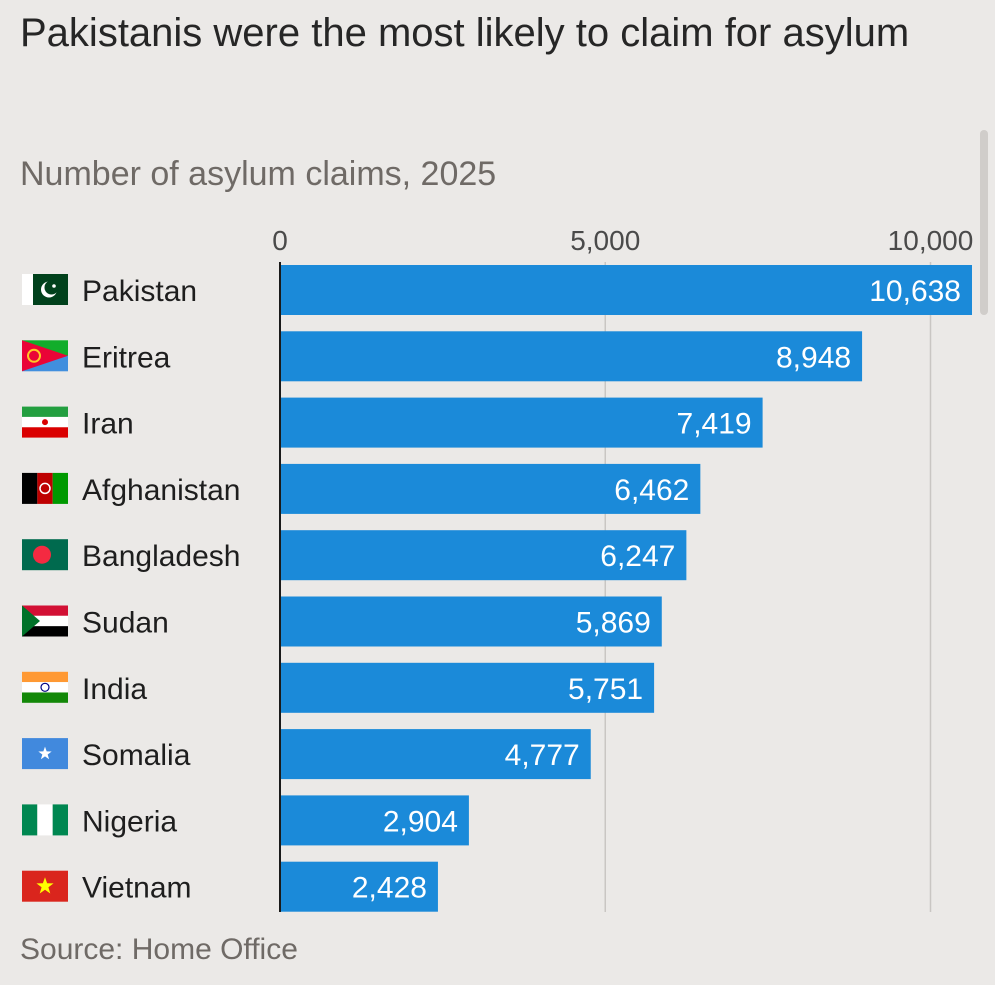 The image size is (995, 985). Describe the element at coordinates (45, 289) in the screenshot. I see `pakistan-flag-icon` at that location.